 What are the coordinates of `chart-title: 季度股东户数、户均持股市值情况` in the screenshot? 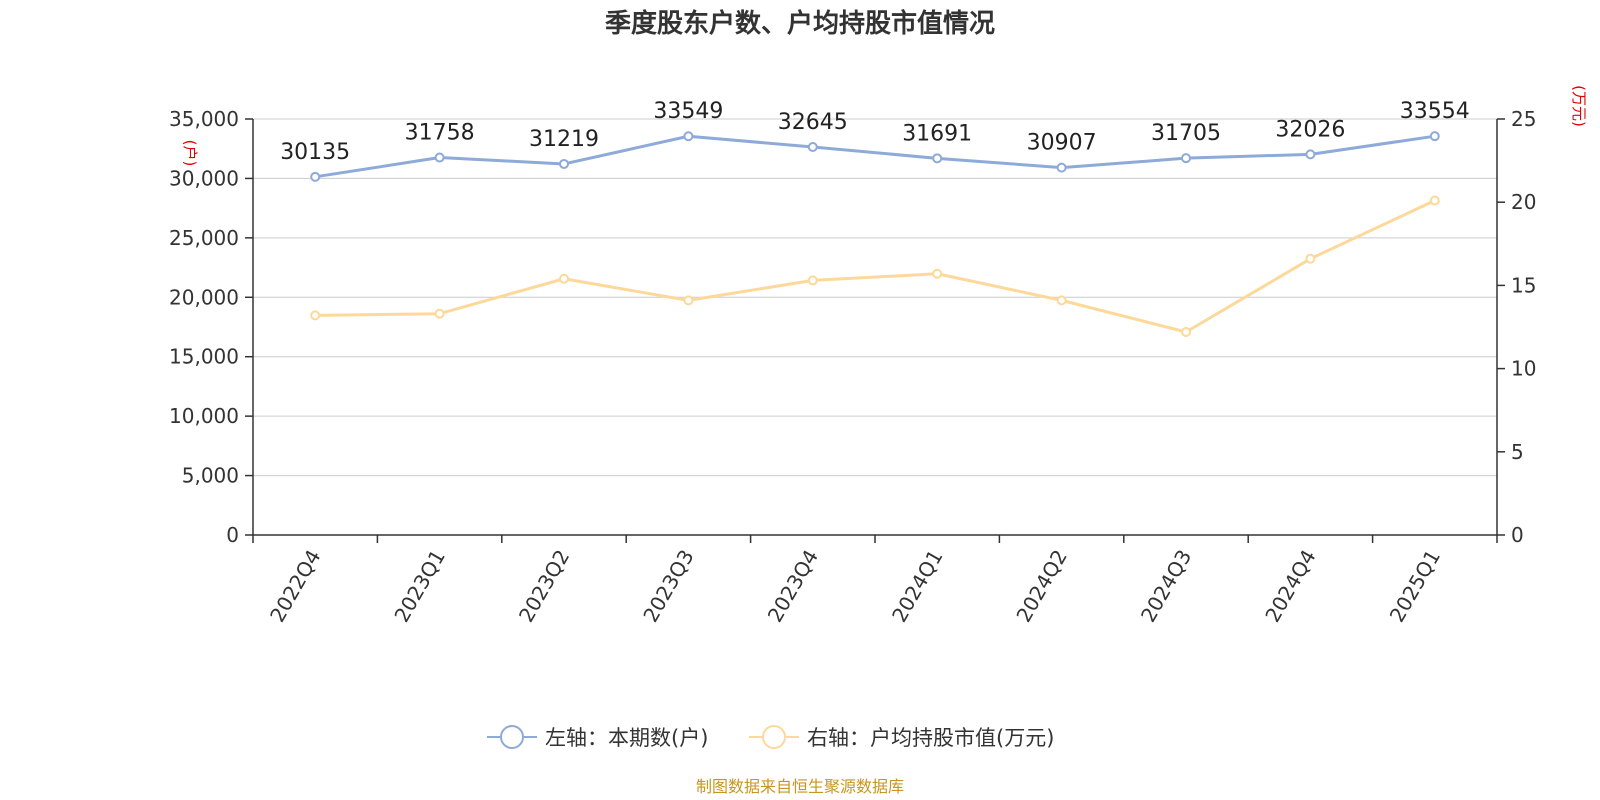 It's located at (800, 23).